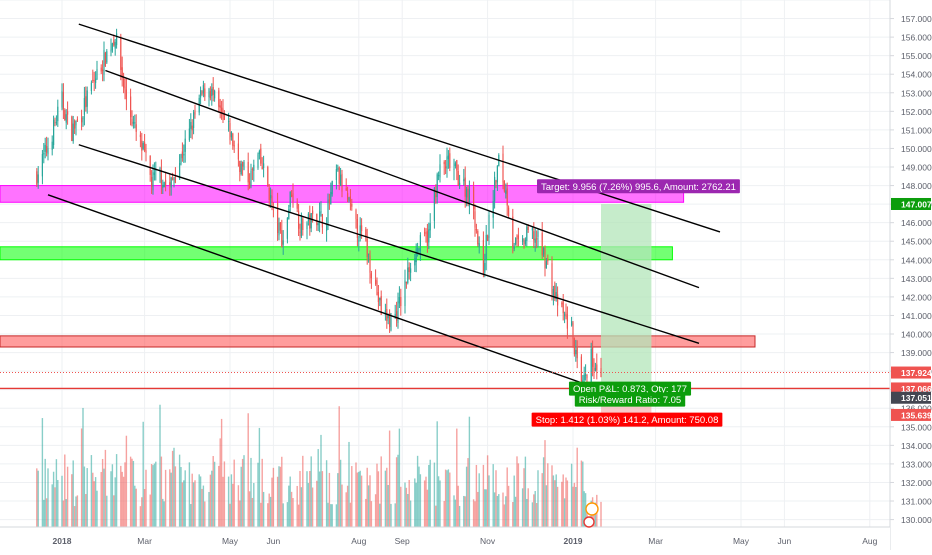 The height and width of the screenshot is (555, 932). What do you see at coordinates (445, 538) in the screenshot?
I see `x-axis: 2018 Mar May Jun Aug Sep Nov 2019 Mar May Jun Aug` at bounding box center [445, 538].